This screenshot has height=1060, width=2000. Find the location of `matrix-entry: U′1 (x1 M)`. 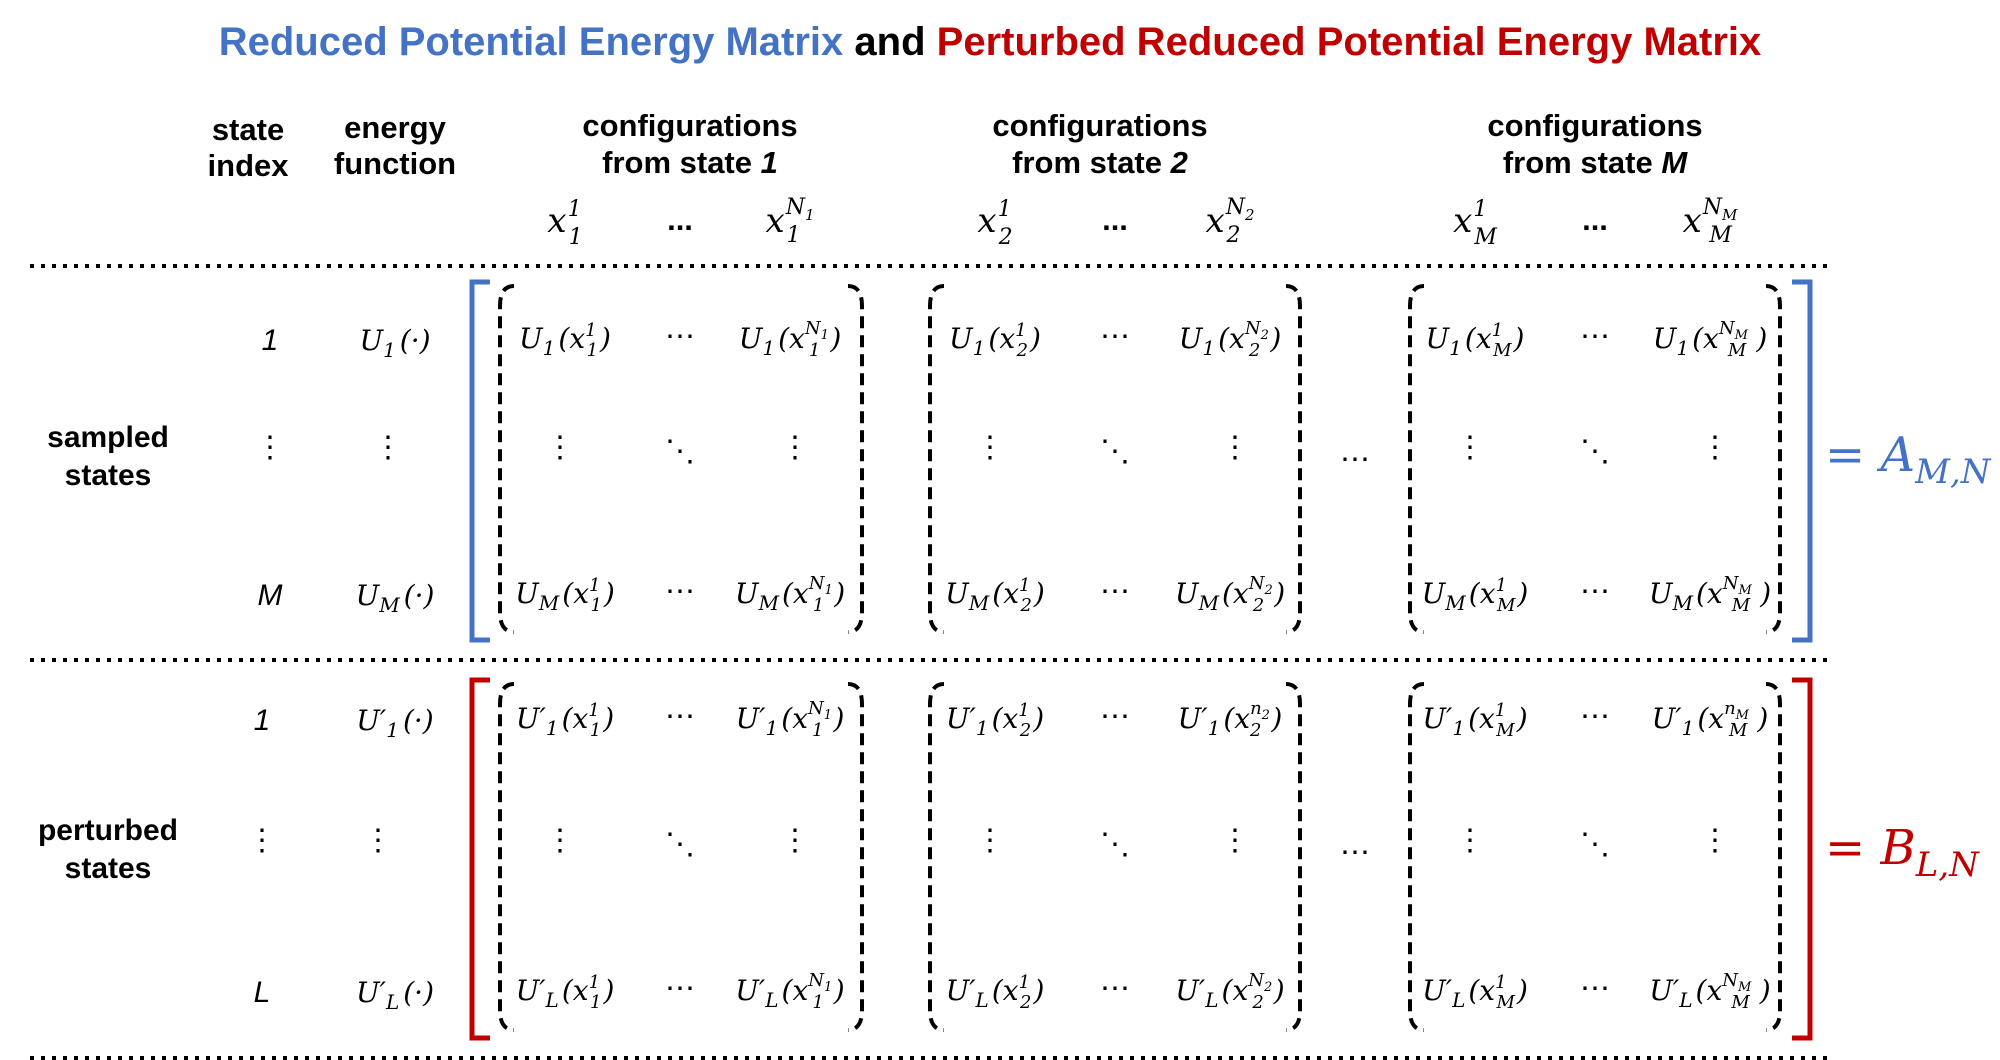

matrix-entry: U′1 (x1 M) is located at coordinates (1474, 720).